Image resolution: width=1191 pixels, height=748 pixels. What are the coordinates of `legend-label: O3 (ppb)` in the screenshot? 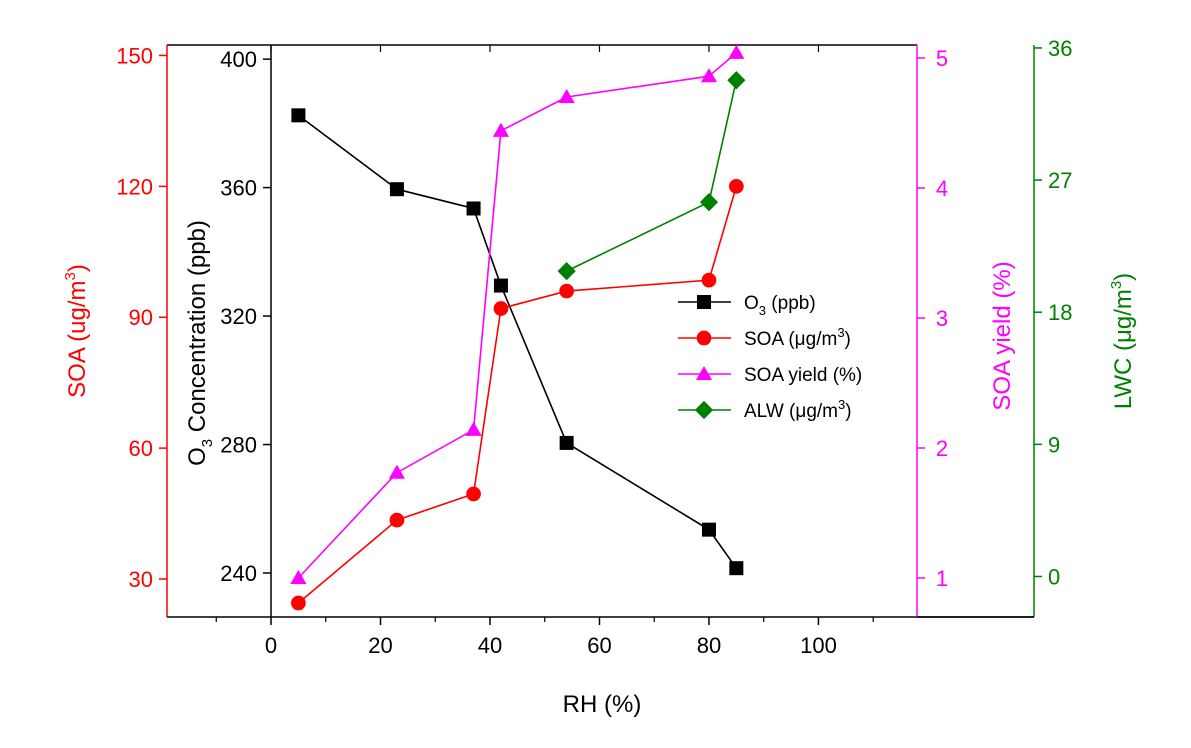 It's located at (780, 305).